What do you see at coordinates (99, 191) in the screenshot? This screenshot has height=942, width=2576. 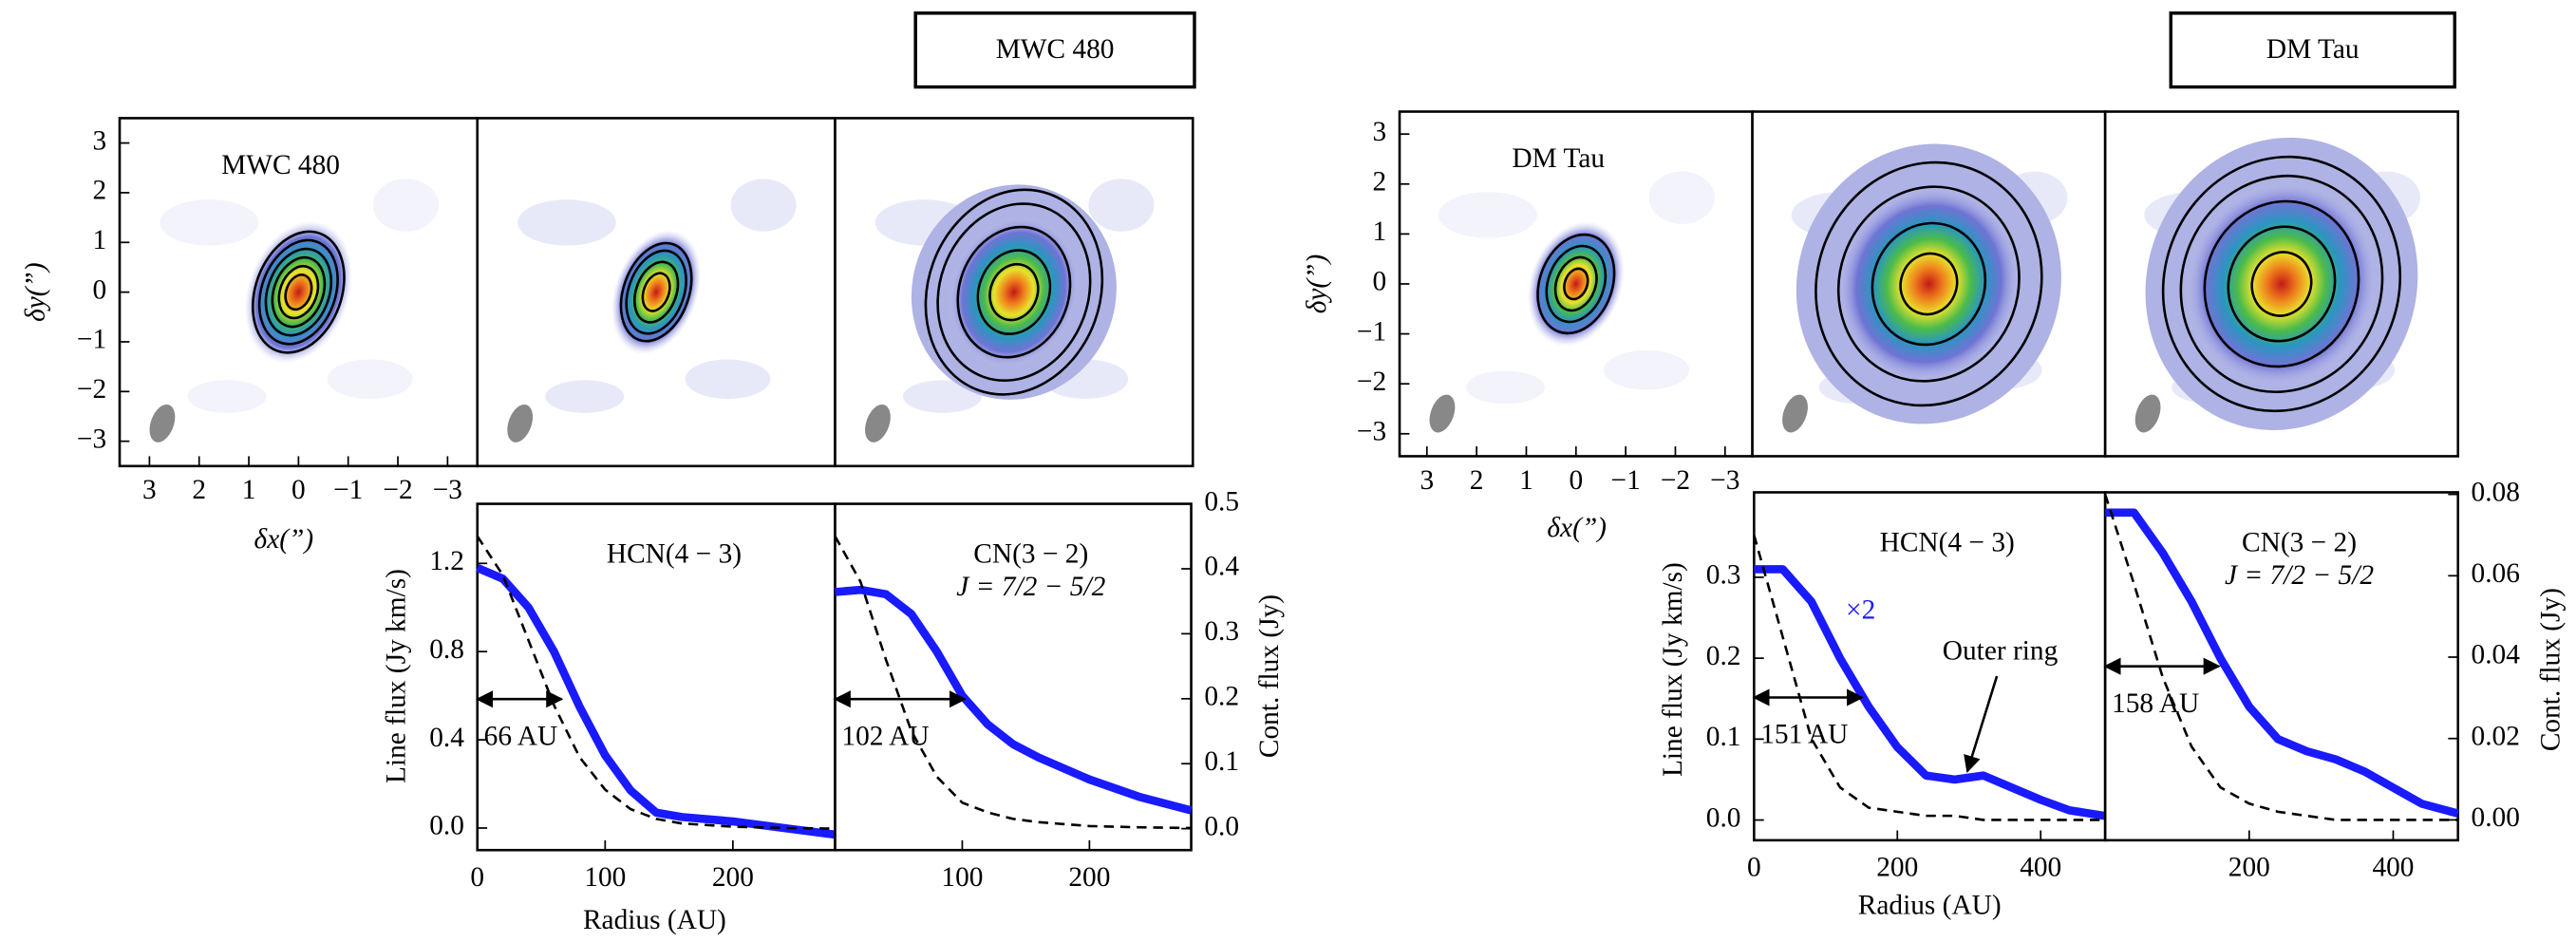 I see `y-tick-label: 2` at bounding box center [99, 191].